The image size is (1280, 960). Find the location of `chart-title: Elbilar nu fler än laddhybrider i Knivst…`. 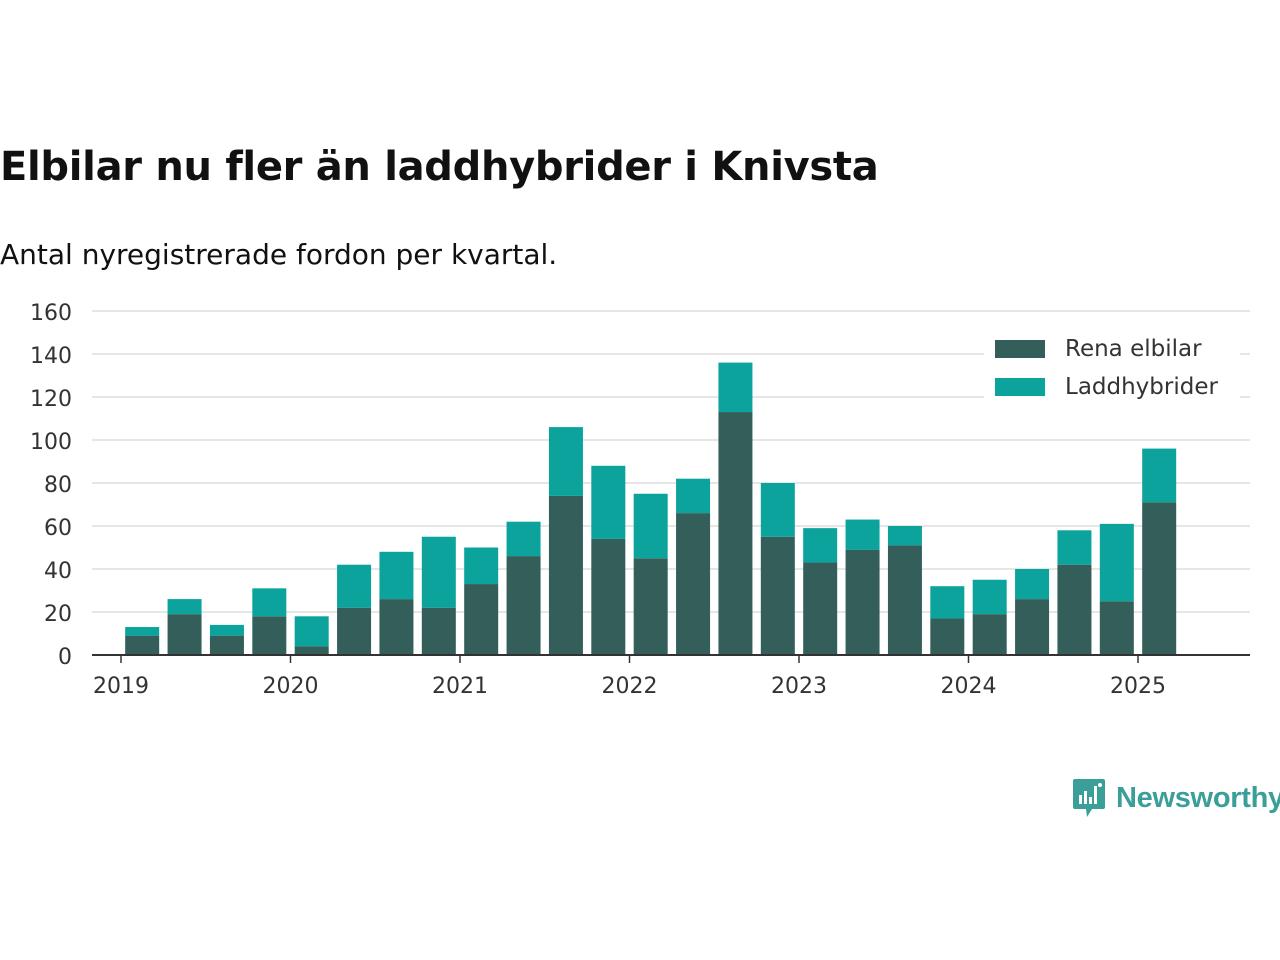

chart-title: Elbilar nu fler än laddhybrider i Knivst… is located at coordinates (439, 167).